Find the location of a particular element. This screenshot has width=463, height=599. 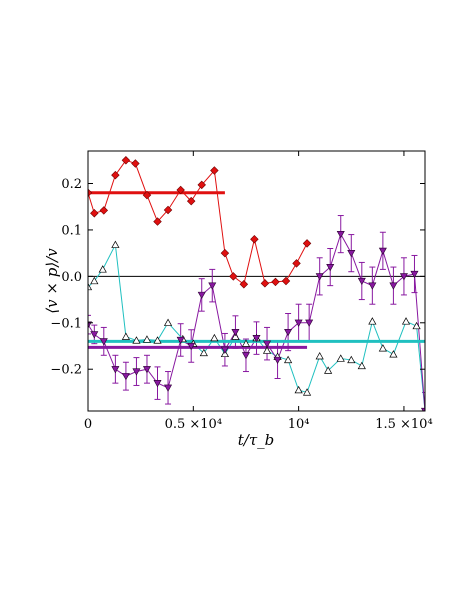

y-tick-label: 0.1 is located at coordinates (71, 230).